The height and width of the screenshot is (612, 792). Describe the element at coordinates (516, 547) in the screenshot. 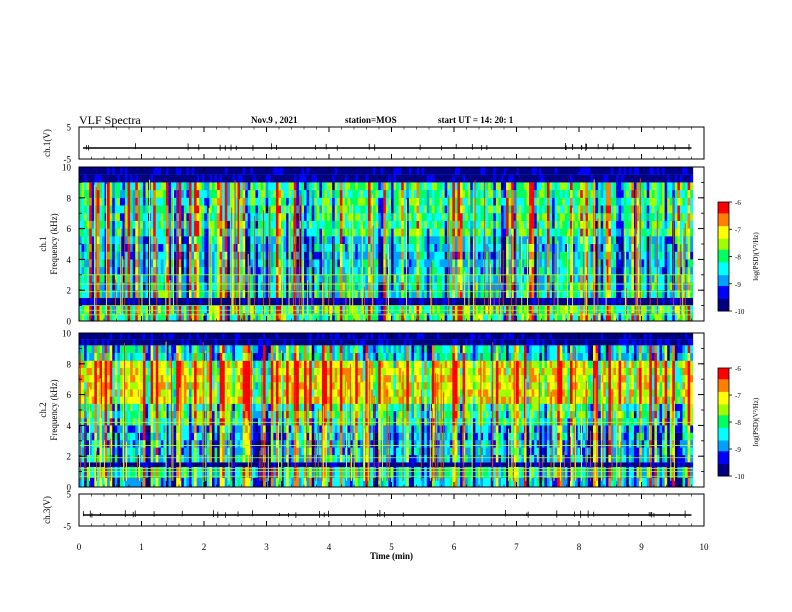

I see `x-tick-label: 7` at that location.